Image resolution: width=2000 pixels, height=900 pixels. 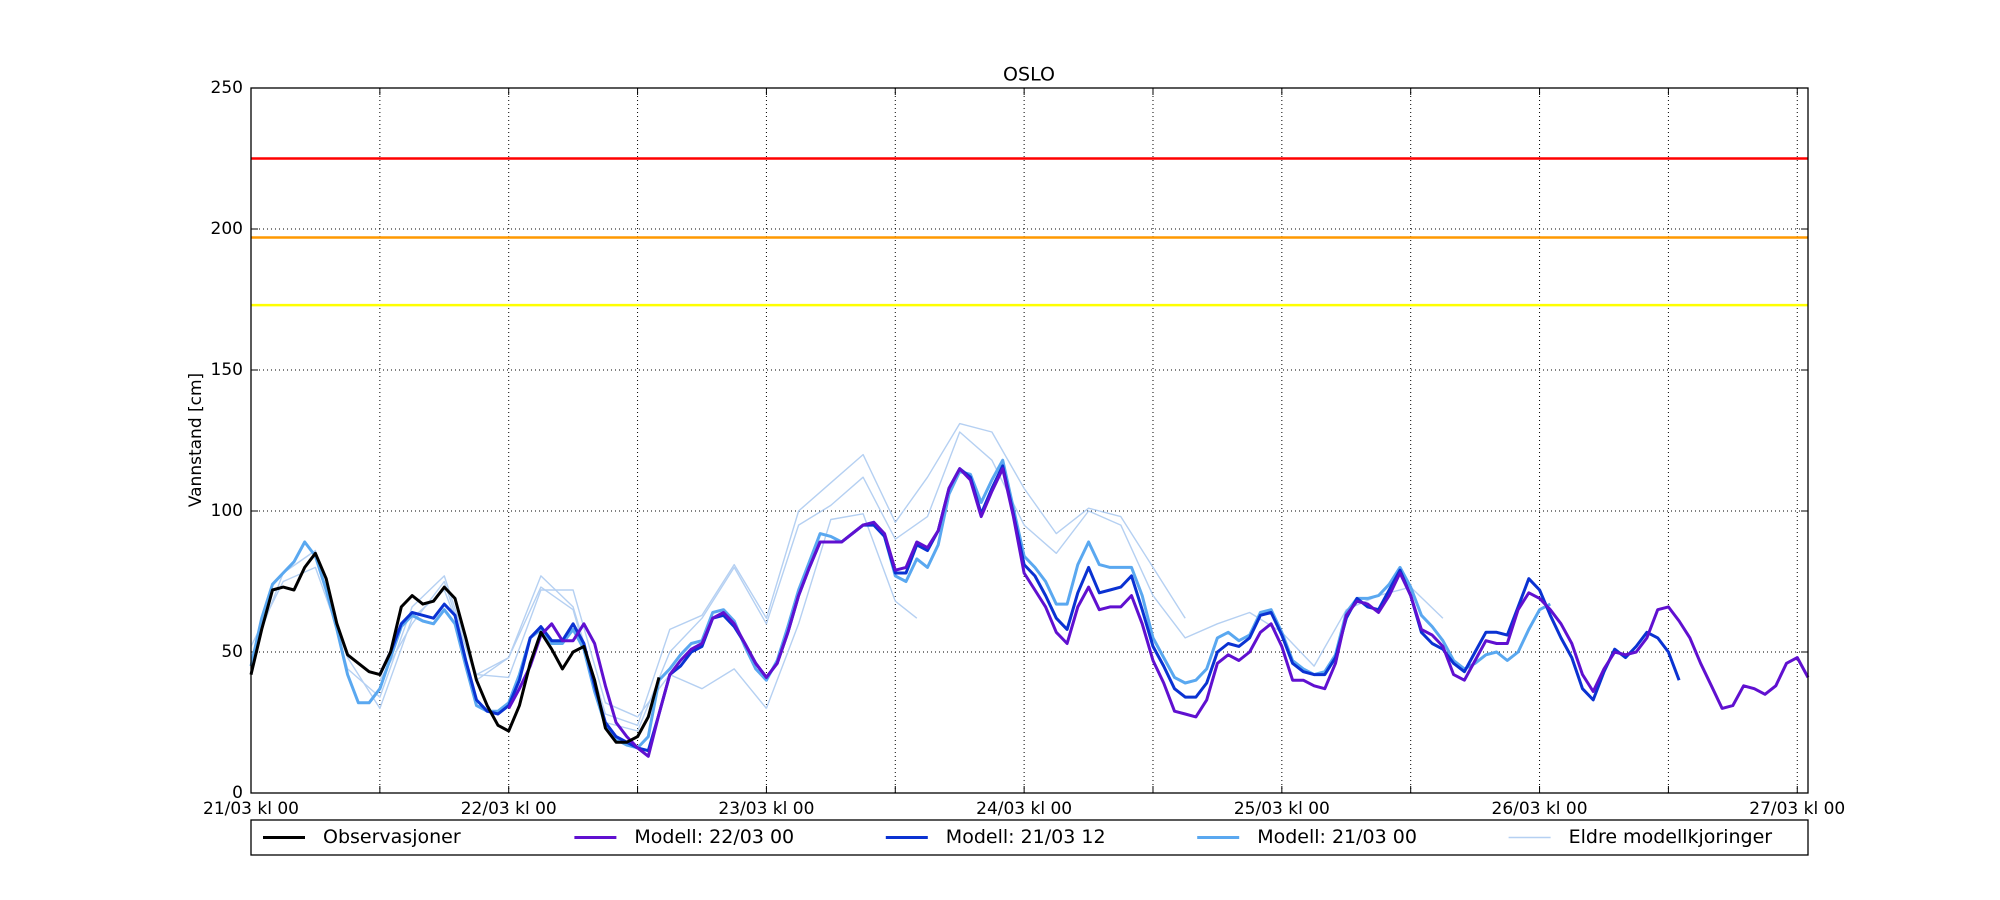 I want to click on y-tick-label: 0, so click(x=237, y=793).